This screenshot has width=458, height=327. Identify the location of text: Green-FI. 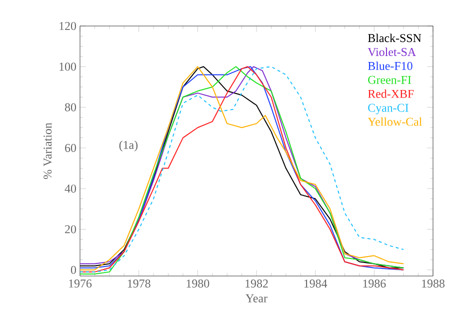
(390, 80).